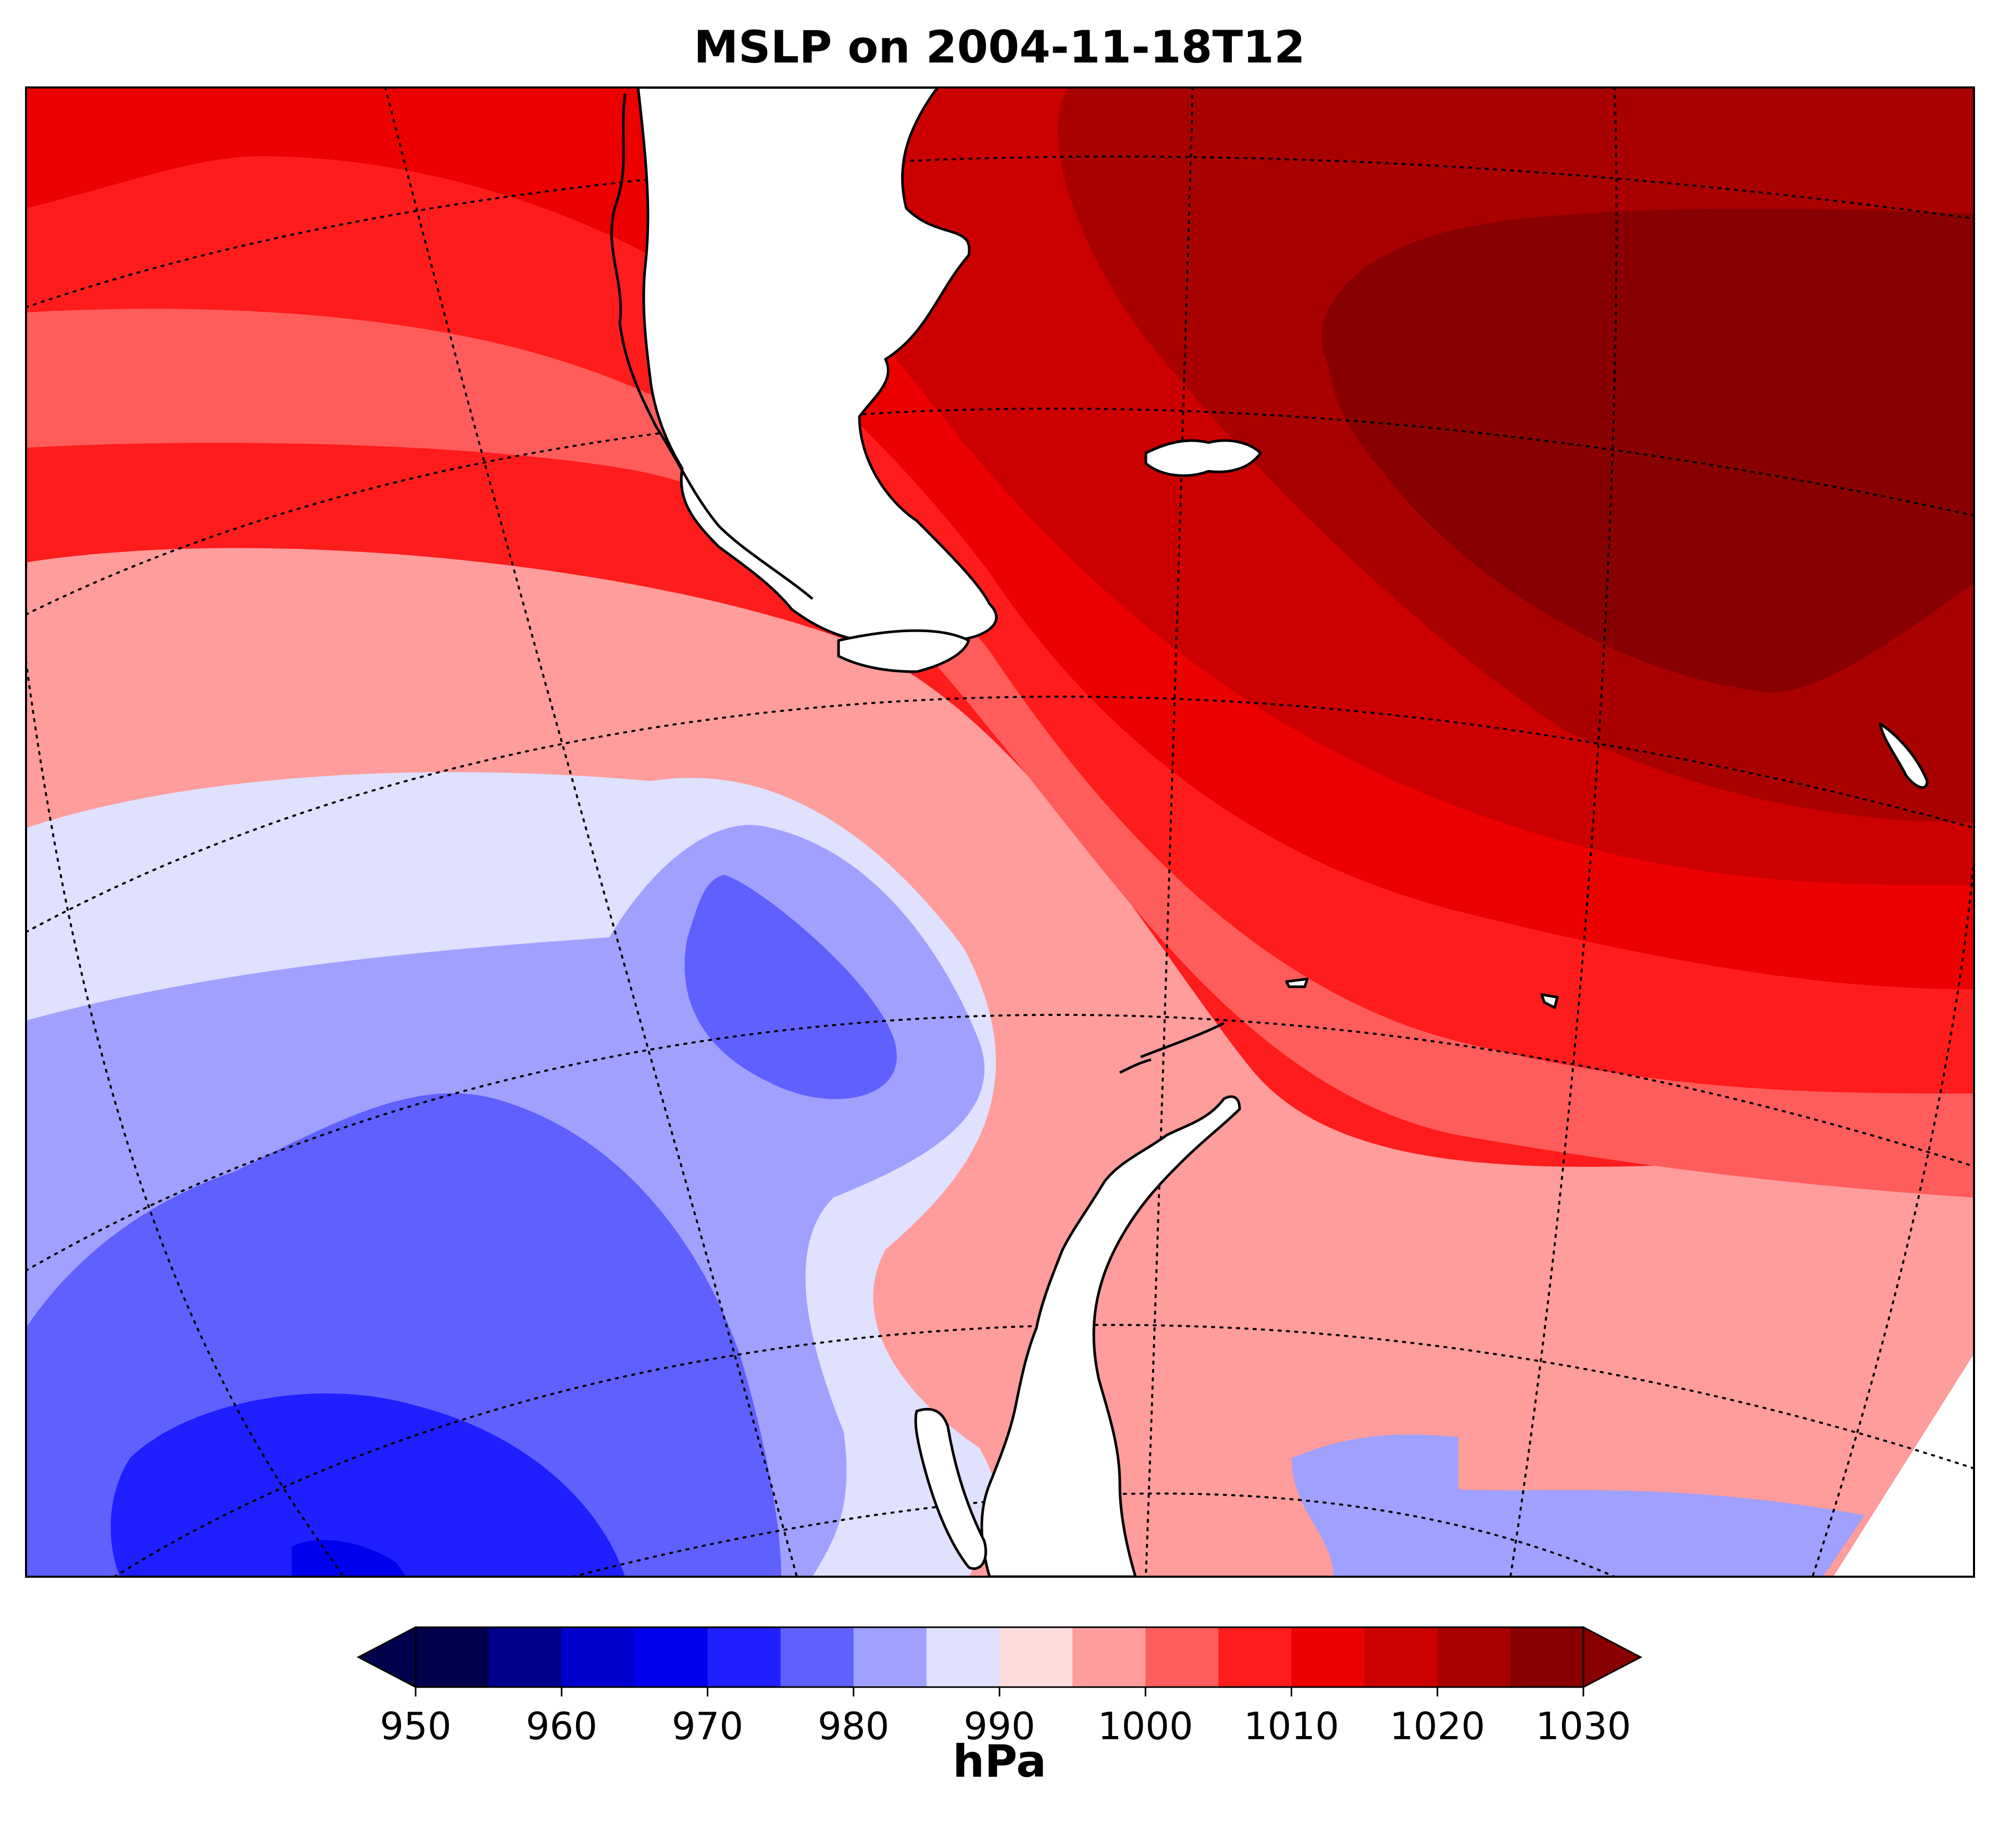 This screenshot has height=1848, width=1999. Describe the element at coordinates (1297, 982) in the screenshot. I see `coastline-south-orkney` at that location.